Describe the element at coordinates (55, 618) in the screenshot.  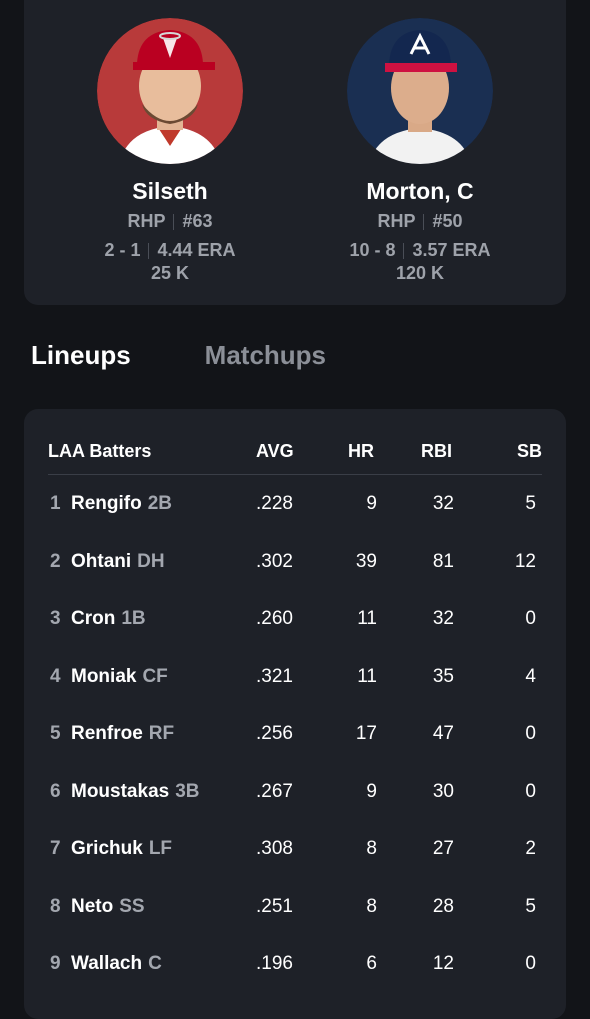
I see `batting-order: 3` at that location.